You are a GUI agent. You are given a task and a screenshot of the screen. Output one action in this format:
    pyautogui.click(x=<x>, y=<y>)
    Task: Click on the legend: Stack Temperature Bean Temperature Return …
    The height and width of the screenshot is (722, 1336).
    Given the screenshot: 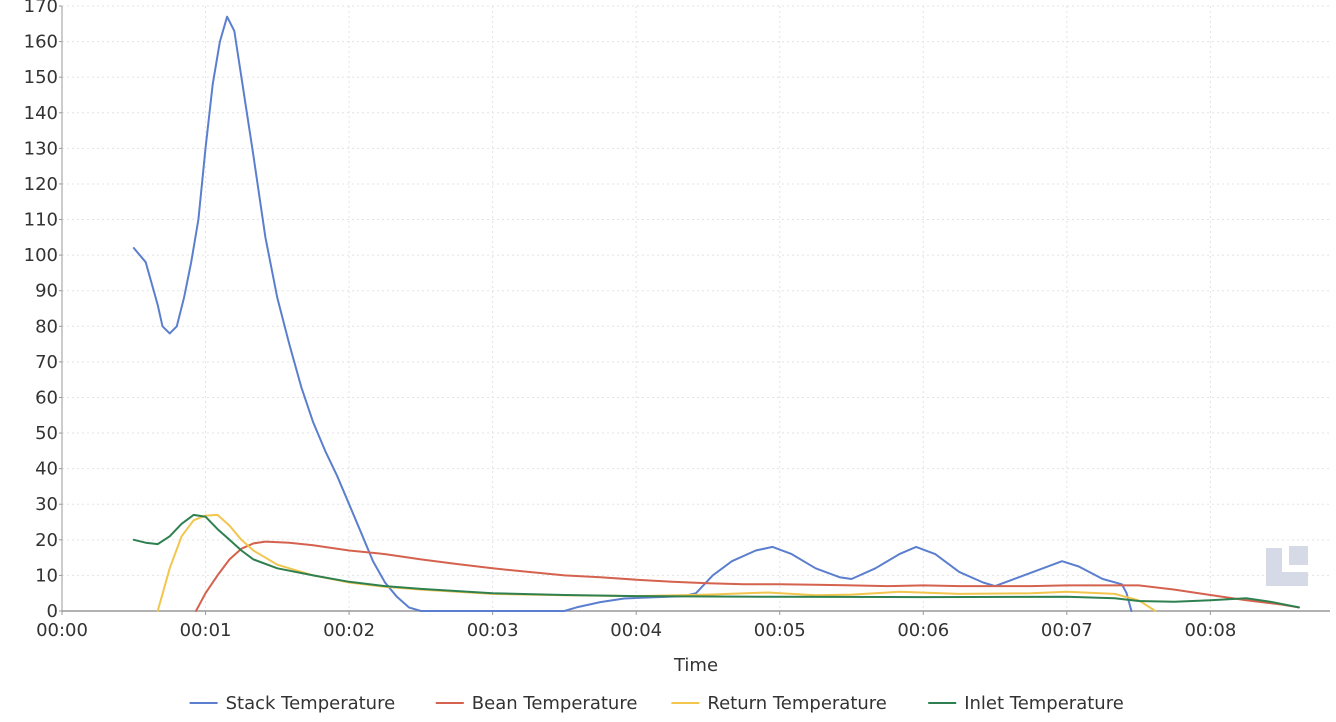 What is the action you would take?
    pyautogui.click(x=656, y=703)
    